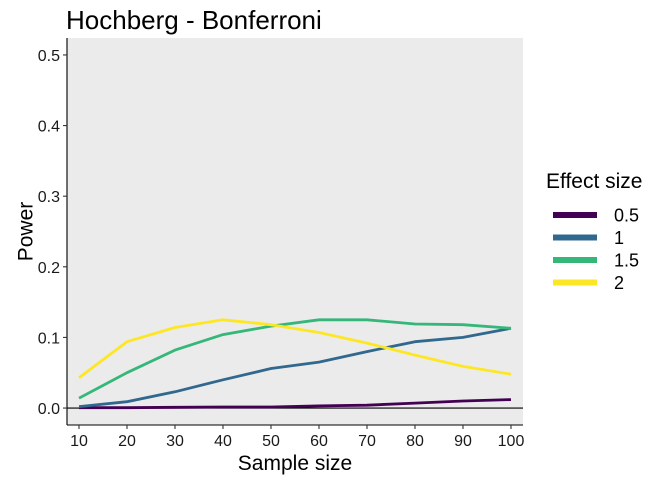 This screenshot has width=672, height=480. Describe the element at coordinates (596, 249) in the screenshot. I see `legend-items: 0.51 1.52` at that location.